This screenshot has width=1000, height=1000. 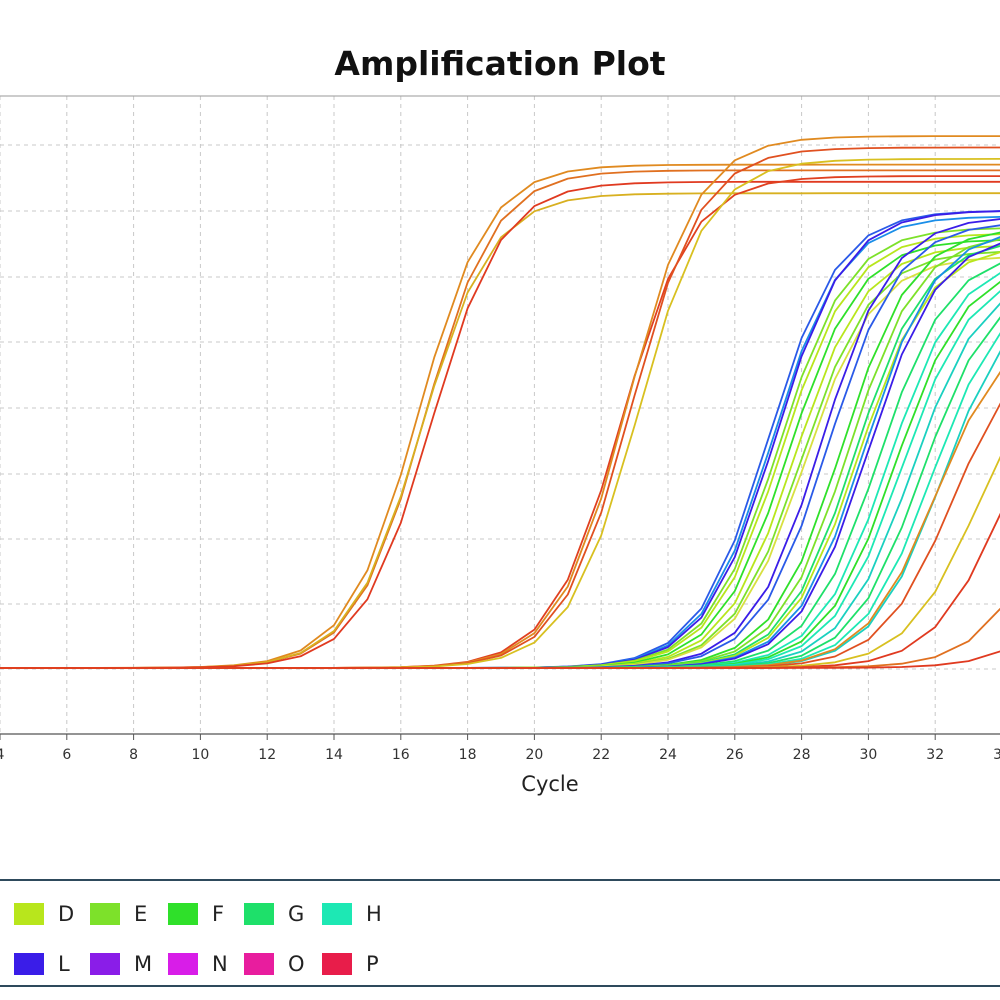 What do you see at coordinates (143, 964) in the screenshot?
I see `legend-label: M` at bounding box center [143, 964].